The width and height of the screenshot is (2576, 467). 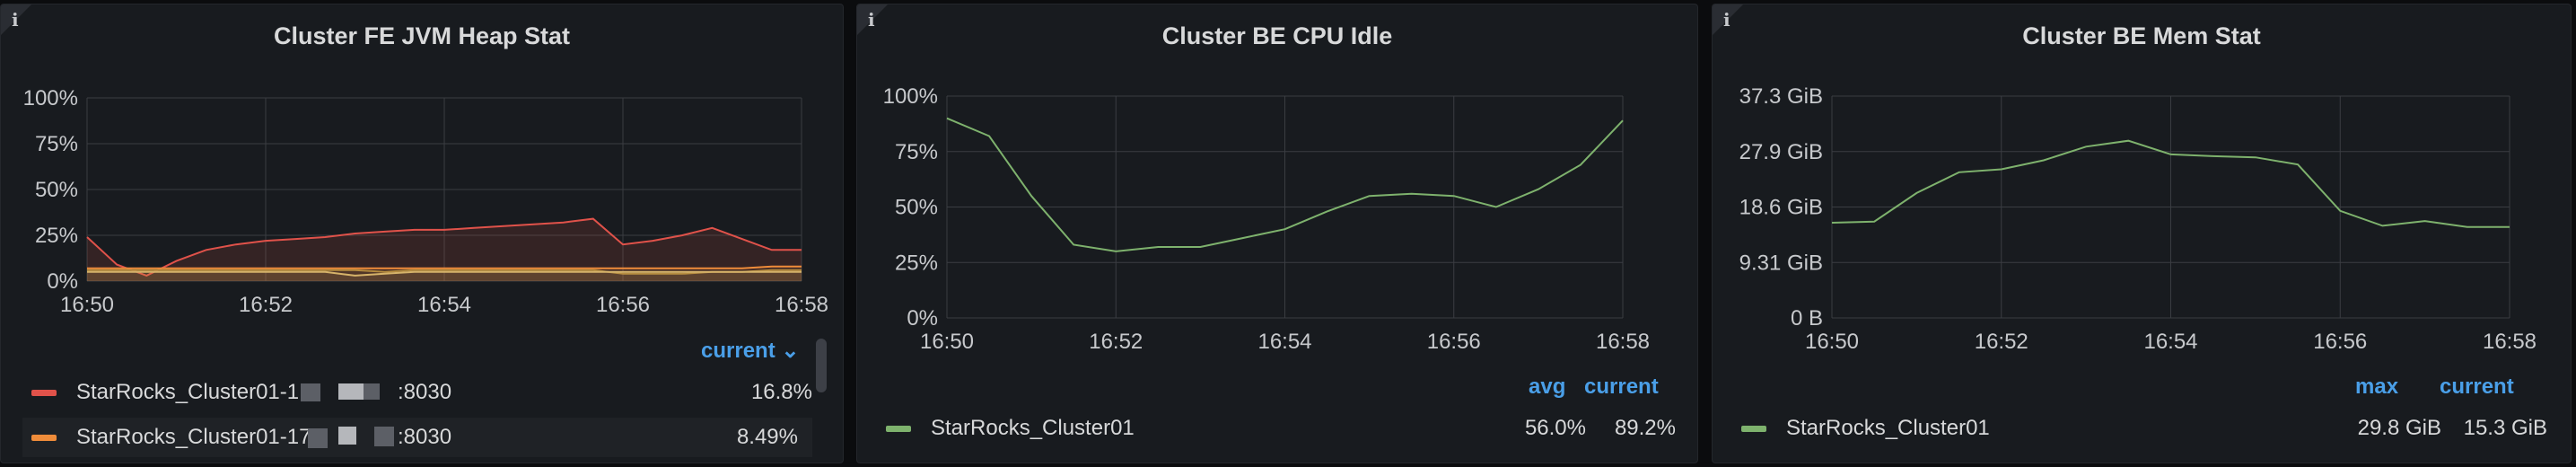 I want to click on y-tick-label: 0 B, so click(x=1807, y=318).